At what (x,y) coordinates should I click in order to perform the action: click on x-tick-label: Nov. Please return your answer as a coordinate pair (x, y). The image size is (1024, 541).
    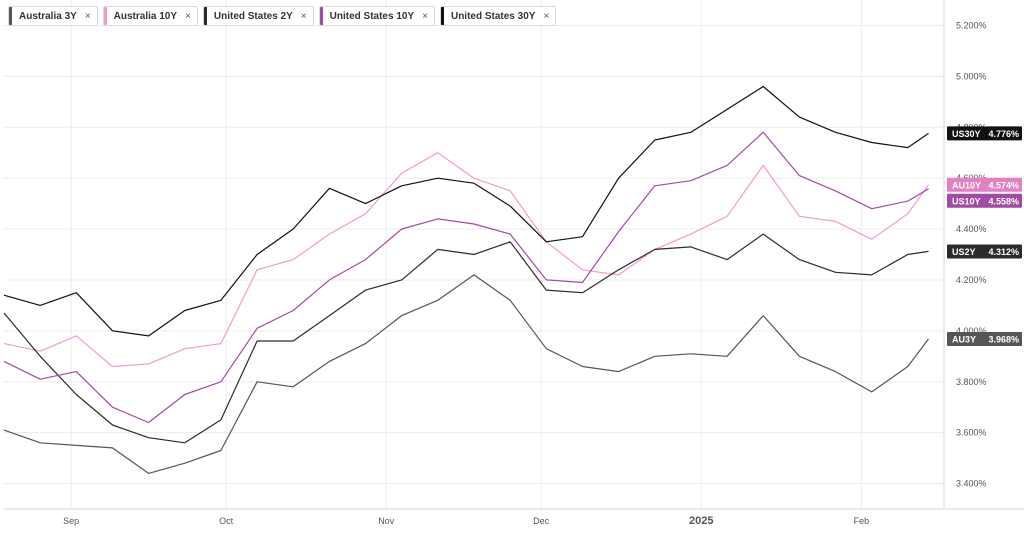
    Looking at the image, I should click on (386, 521).